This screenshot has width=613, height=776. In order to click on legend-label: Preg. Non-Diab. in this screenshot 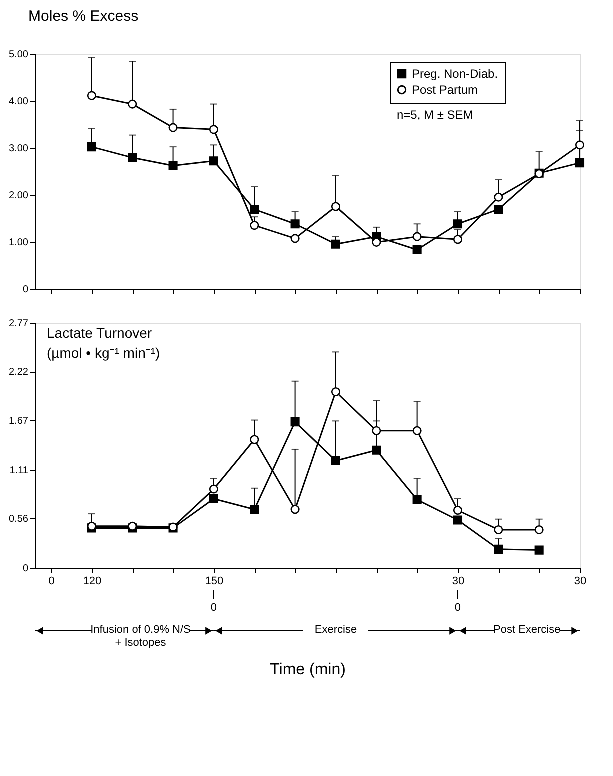, I will do `click(455, 74)`.